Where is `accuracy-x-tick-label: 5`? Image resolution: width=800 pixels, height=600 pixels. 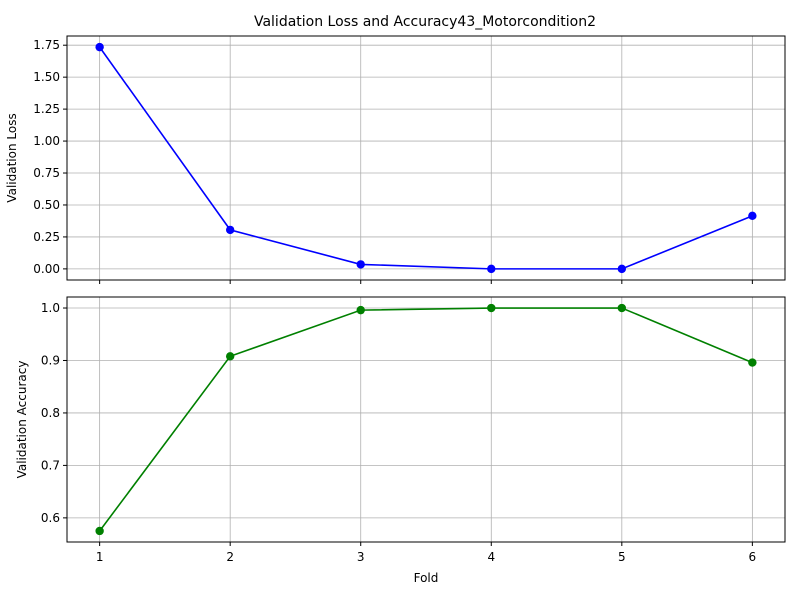 accuracy-x-tick-label: 5 is located at coordinates (622, 557).